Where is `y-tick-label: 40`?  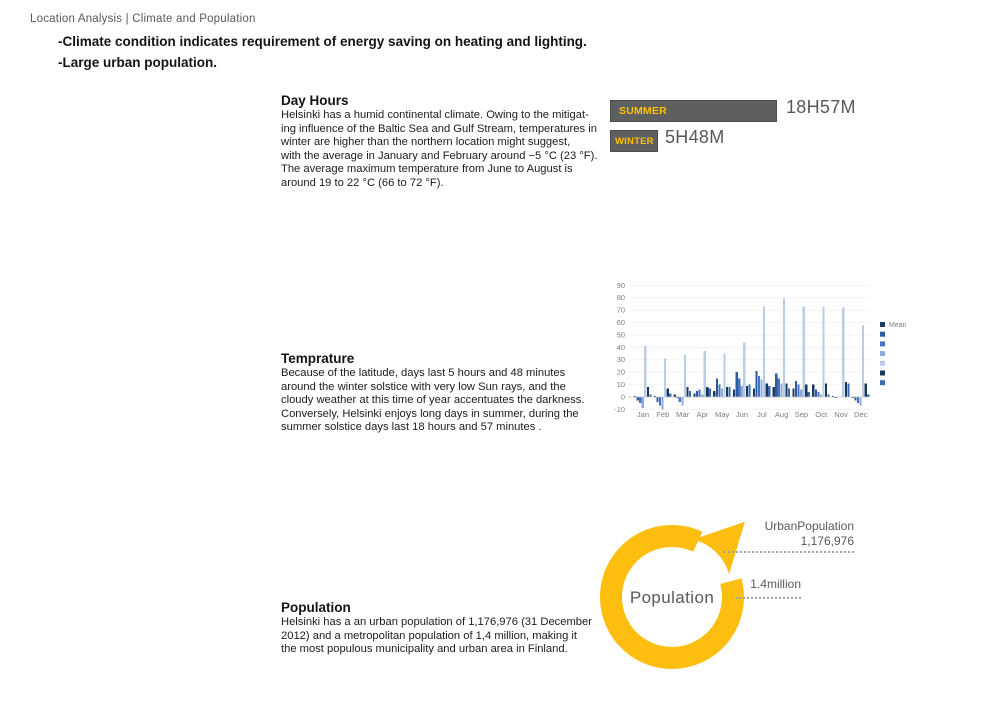
y-tick-label: 40 is located at coordinates (621, 347).